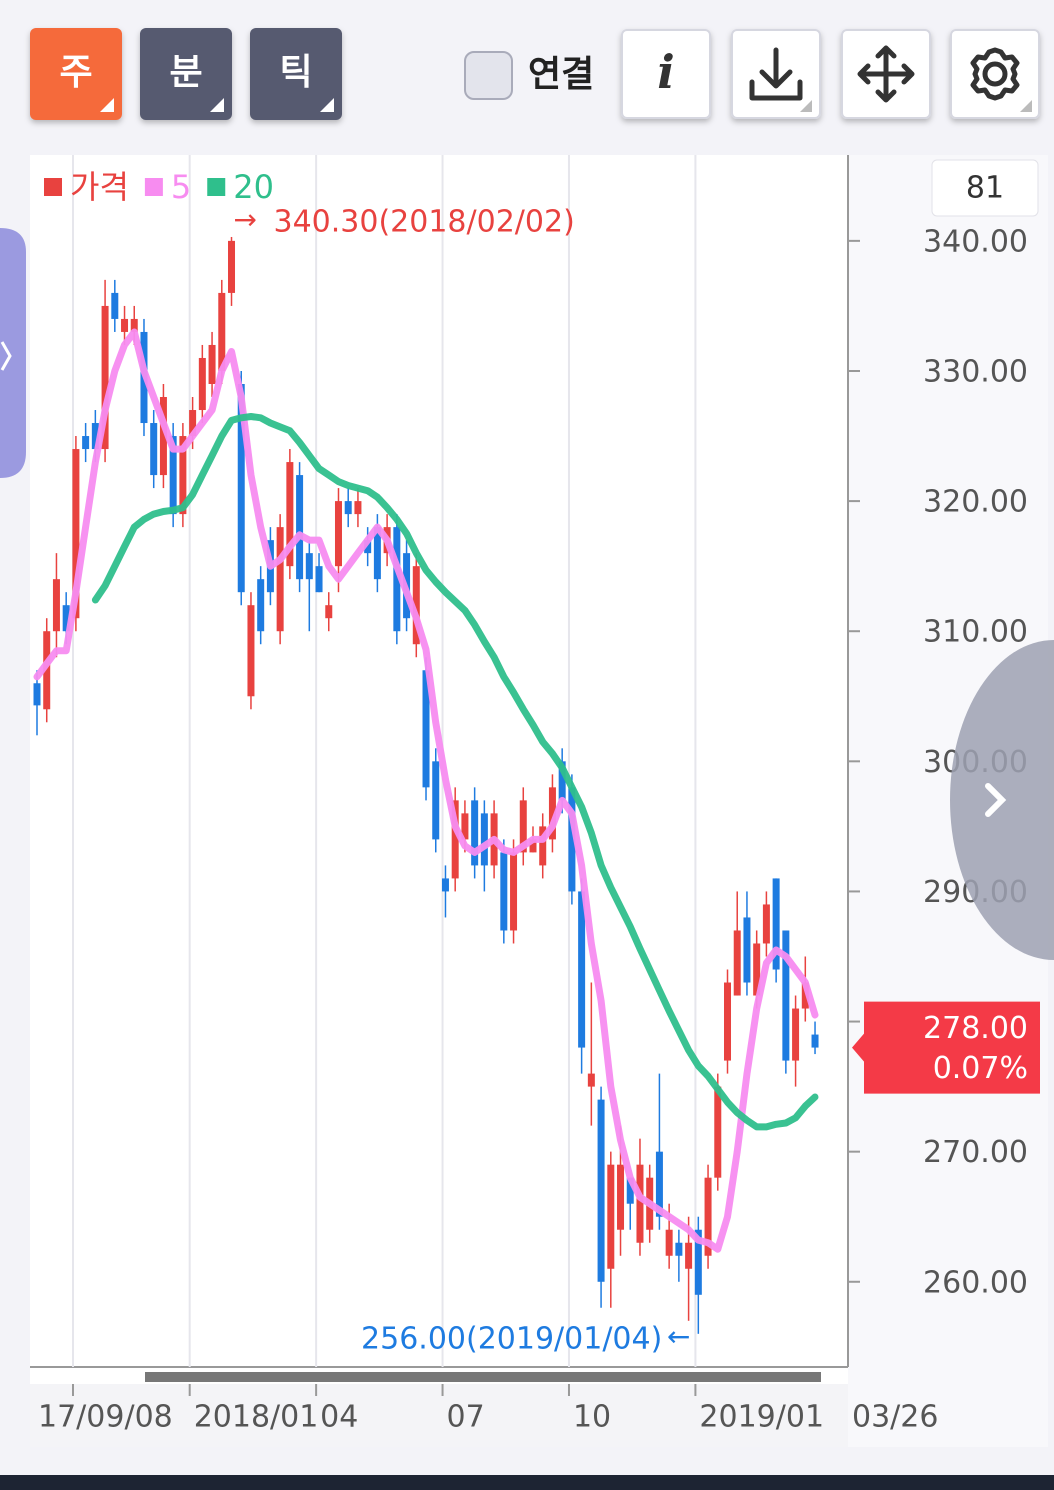  Describe the element at coordinates (592, 1417) in the screenshot. I see `x-tick-label: 10` at that location.